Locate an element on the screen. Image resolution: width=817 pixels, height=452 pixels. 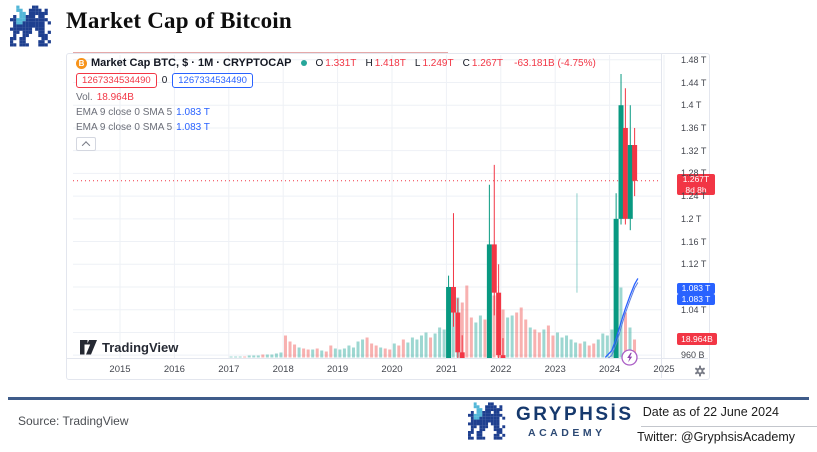
symbol-title: Market Cap BTC, $ · 1M · CRYPTOCAP is located at coordinates (191, 63).